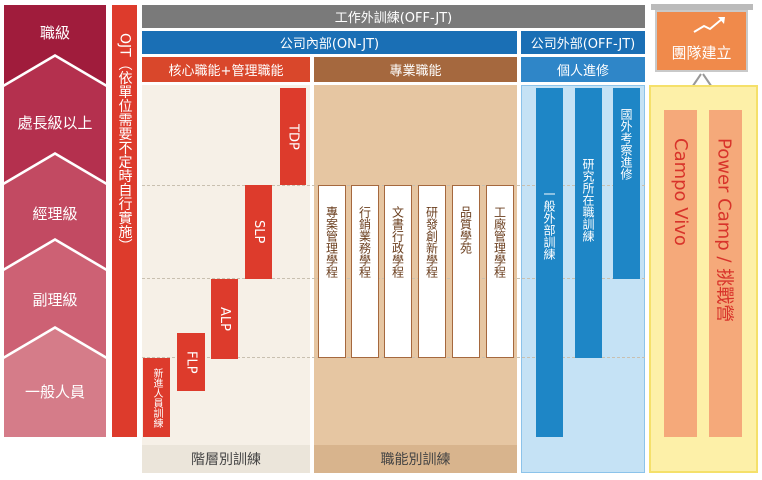 This screenshot has height=480, width=762. I want to click on program-box: 工廠管理學程, so click(500, 271).